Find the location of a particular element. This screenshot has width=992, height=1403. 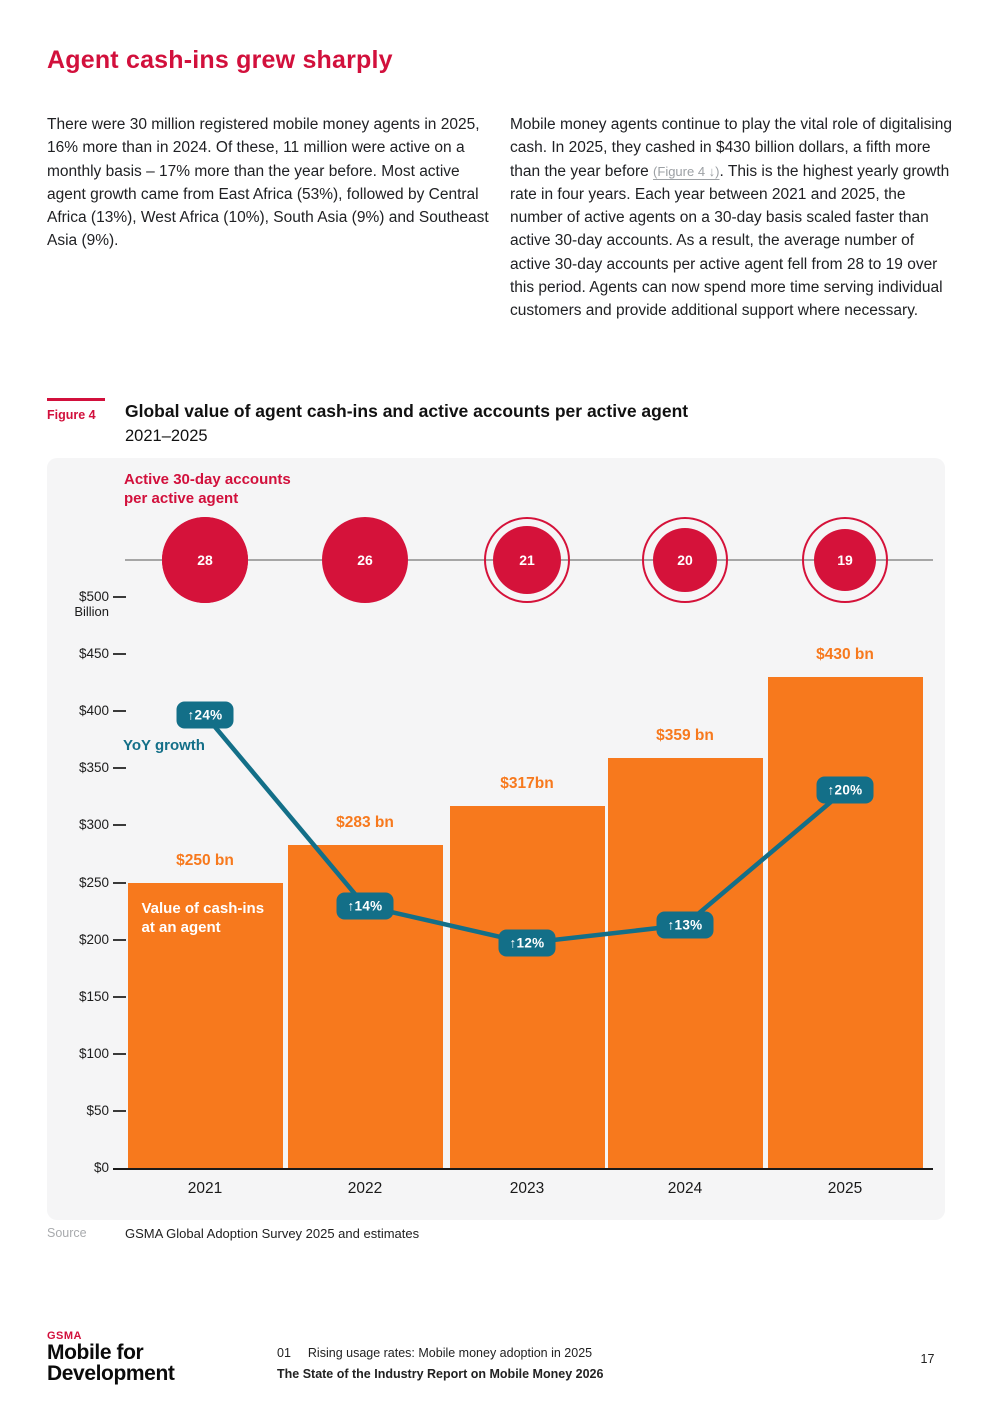

yoy-growth-badge: ↑13% is located at coordinates (685, 925).